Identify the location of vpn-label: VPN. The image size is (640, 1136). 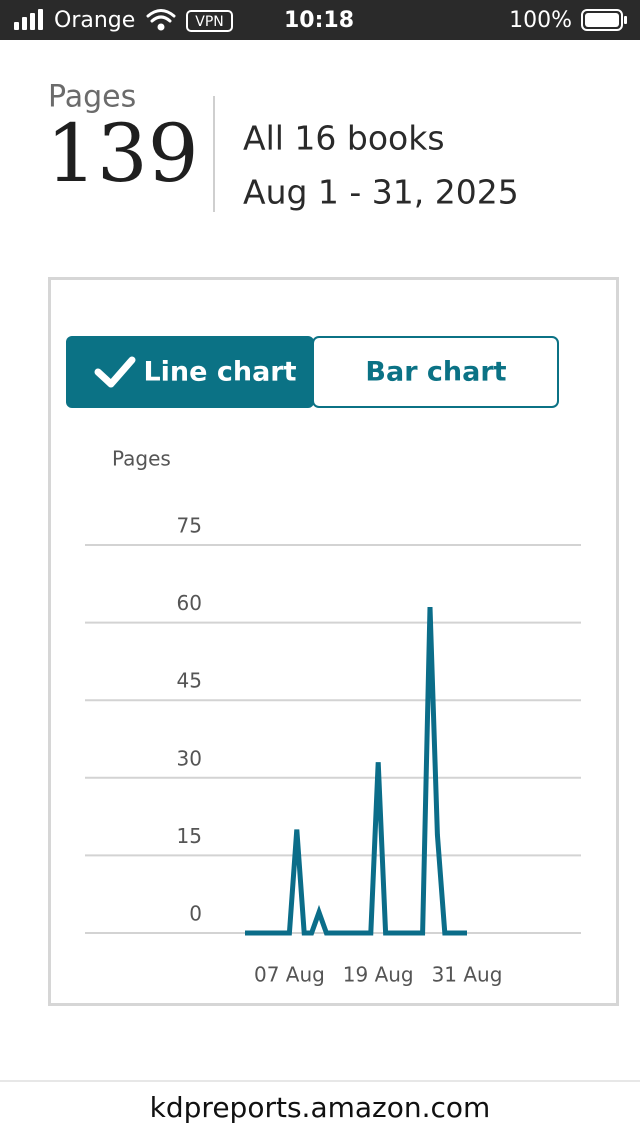
(209, 22).